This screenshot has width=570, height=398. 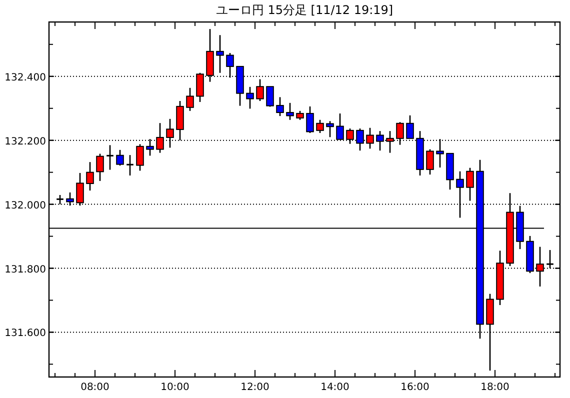 What do you see at coordinates (305, 10) in the screenshot?
I see `title: ユーロ円 15分足 [11/12 19:19]` at bounding box center [305, 10].